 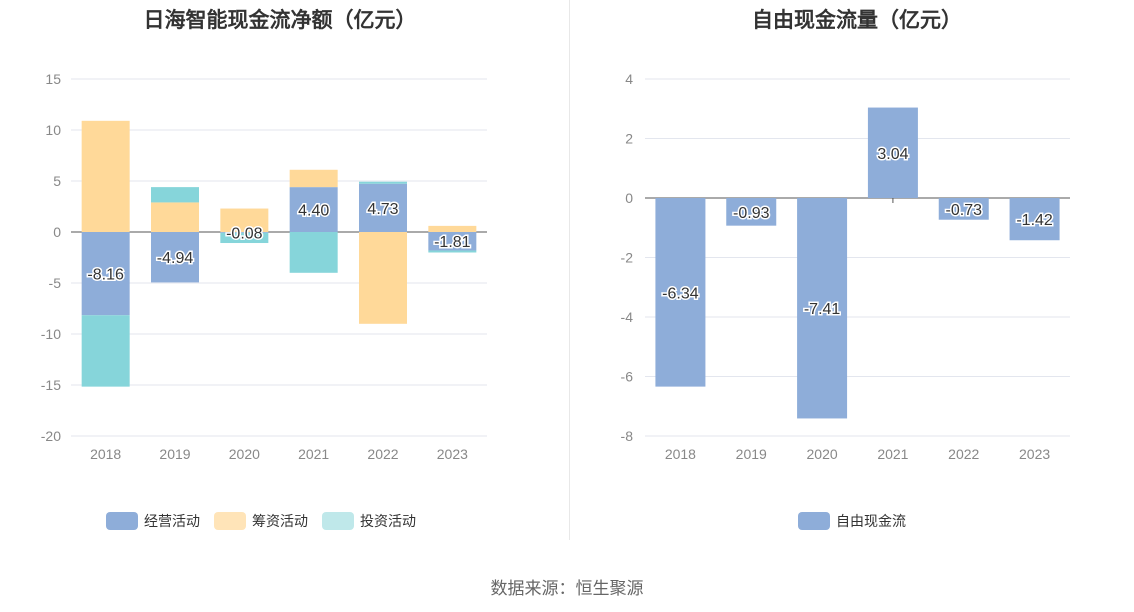 What do you see at coordinates (629, 139) in the screenshot?
I see `y-tick-label-1-2: 2` at bounding box center [629, 139].